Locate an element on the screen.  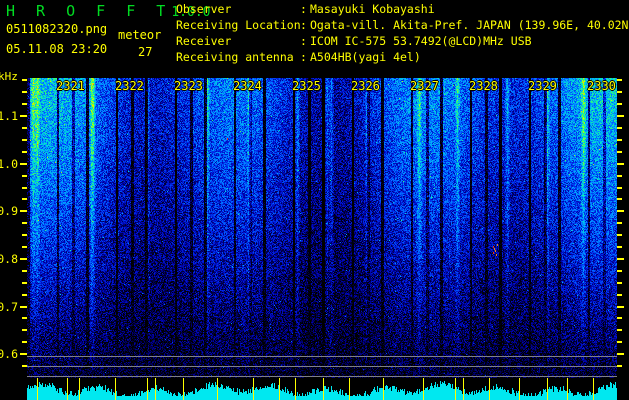
x-axis-time-label: 2324 is located at coordinates (247, 86).